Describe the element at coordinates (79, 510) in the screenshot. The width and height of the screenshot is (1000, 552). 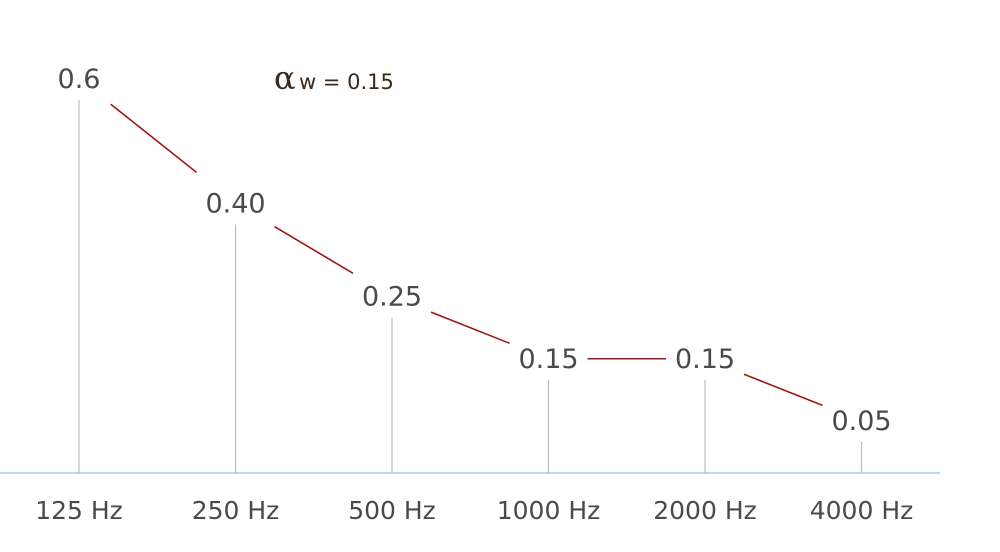
I see `x-tick-label: 125 Hz` at that location.